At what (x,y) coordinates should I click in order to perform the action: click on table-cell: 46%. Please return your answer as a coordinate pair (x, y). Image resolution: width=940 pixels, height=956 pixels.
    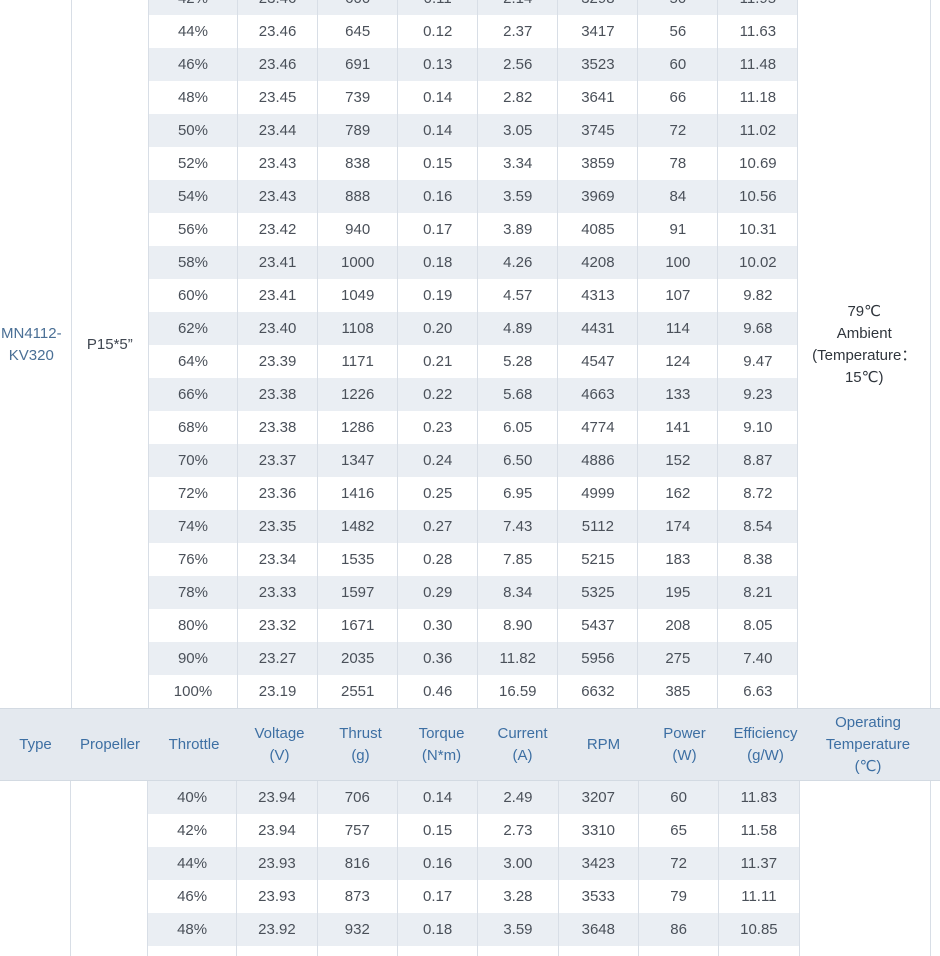
    Looking at the image, I should click on (192, 896).